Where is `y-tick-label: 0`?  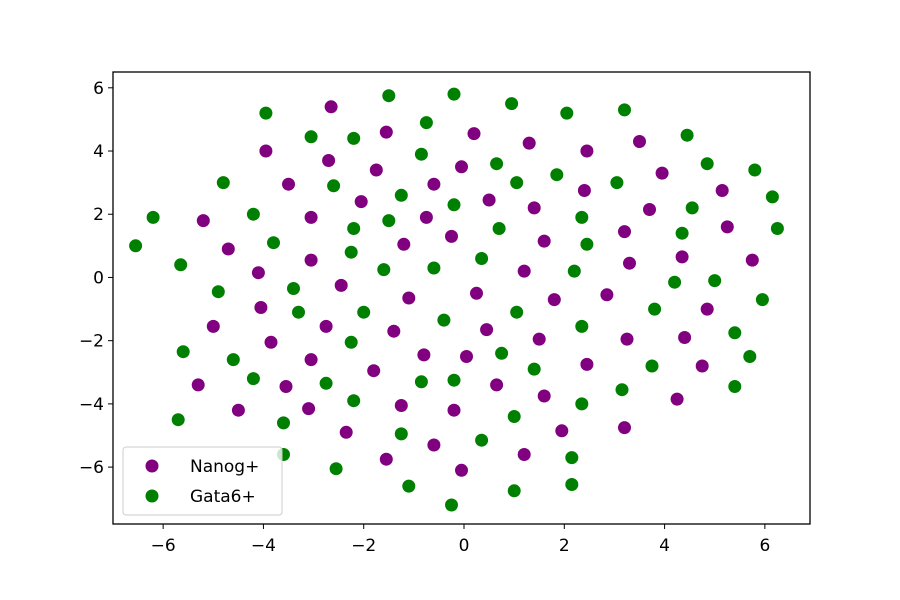 y-tick-label: 0 is located at coordinates (98, 278).